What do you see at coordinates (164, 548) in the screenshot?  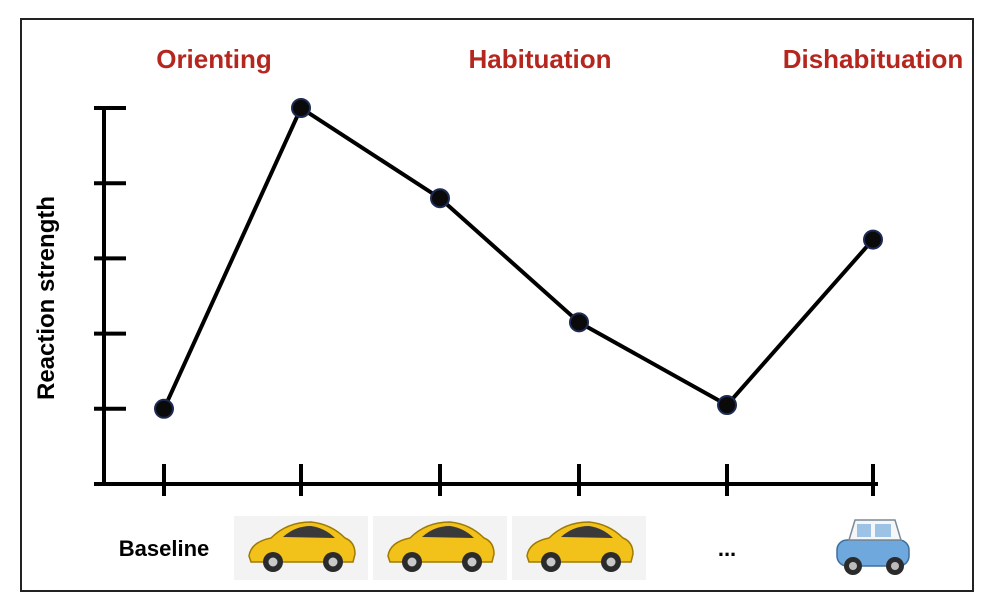 I see `category-label: Baseline` at bounding box center [164, 548].